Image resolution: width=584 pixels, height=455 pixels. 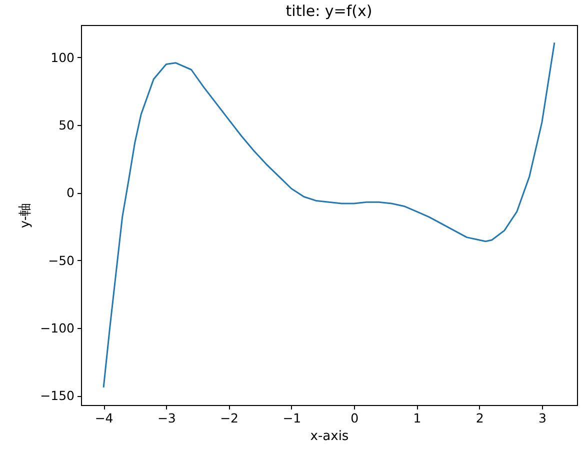 What do you see at coordinates (417, 418) in the screenshot?
I see `x-tick-label: 1` at bounding box center [417, 418].